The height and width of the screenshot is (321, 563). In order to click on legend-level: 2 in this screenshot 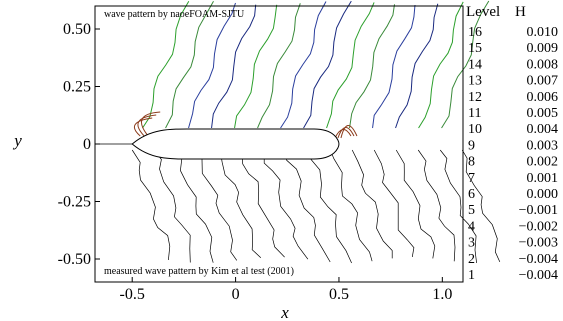, I will do `click(471, 259)`.